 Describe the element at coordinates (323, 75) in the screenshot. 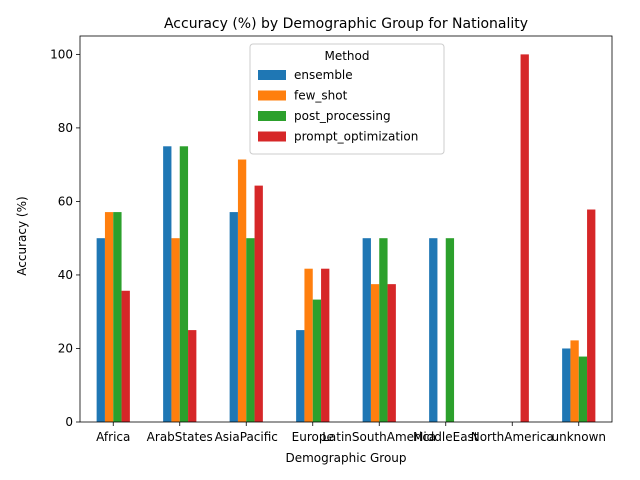

I see `legend-label-ensemble: ensemble` at that location.